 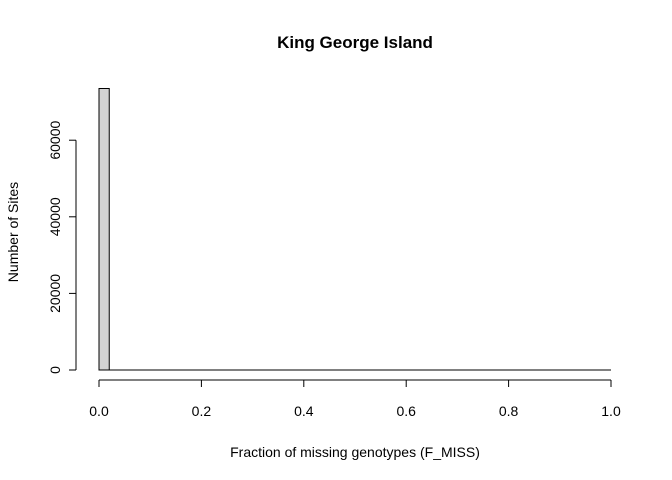 What do you see at coordinates (104, 229) in the screenshot?
I see `histogram-bar` at bounding box center [104, 229].